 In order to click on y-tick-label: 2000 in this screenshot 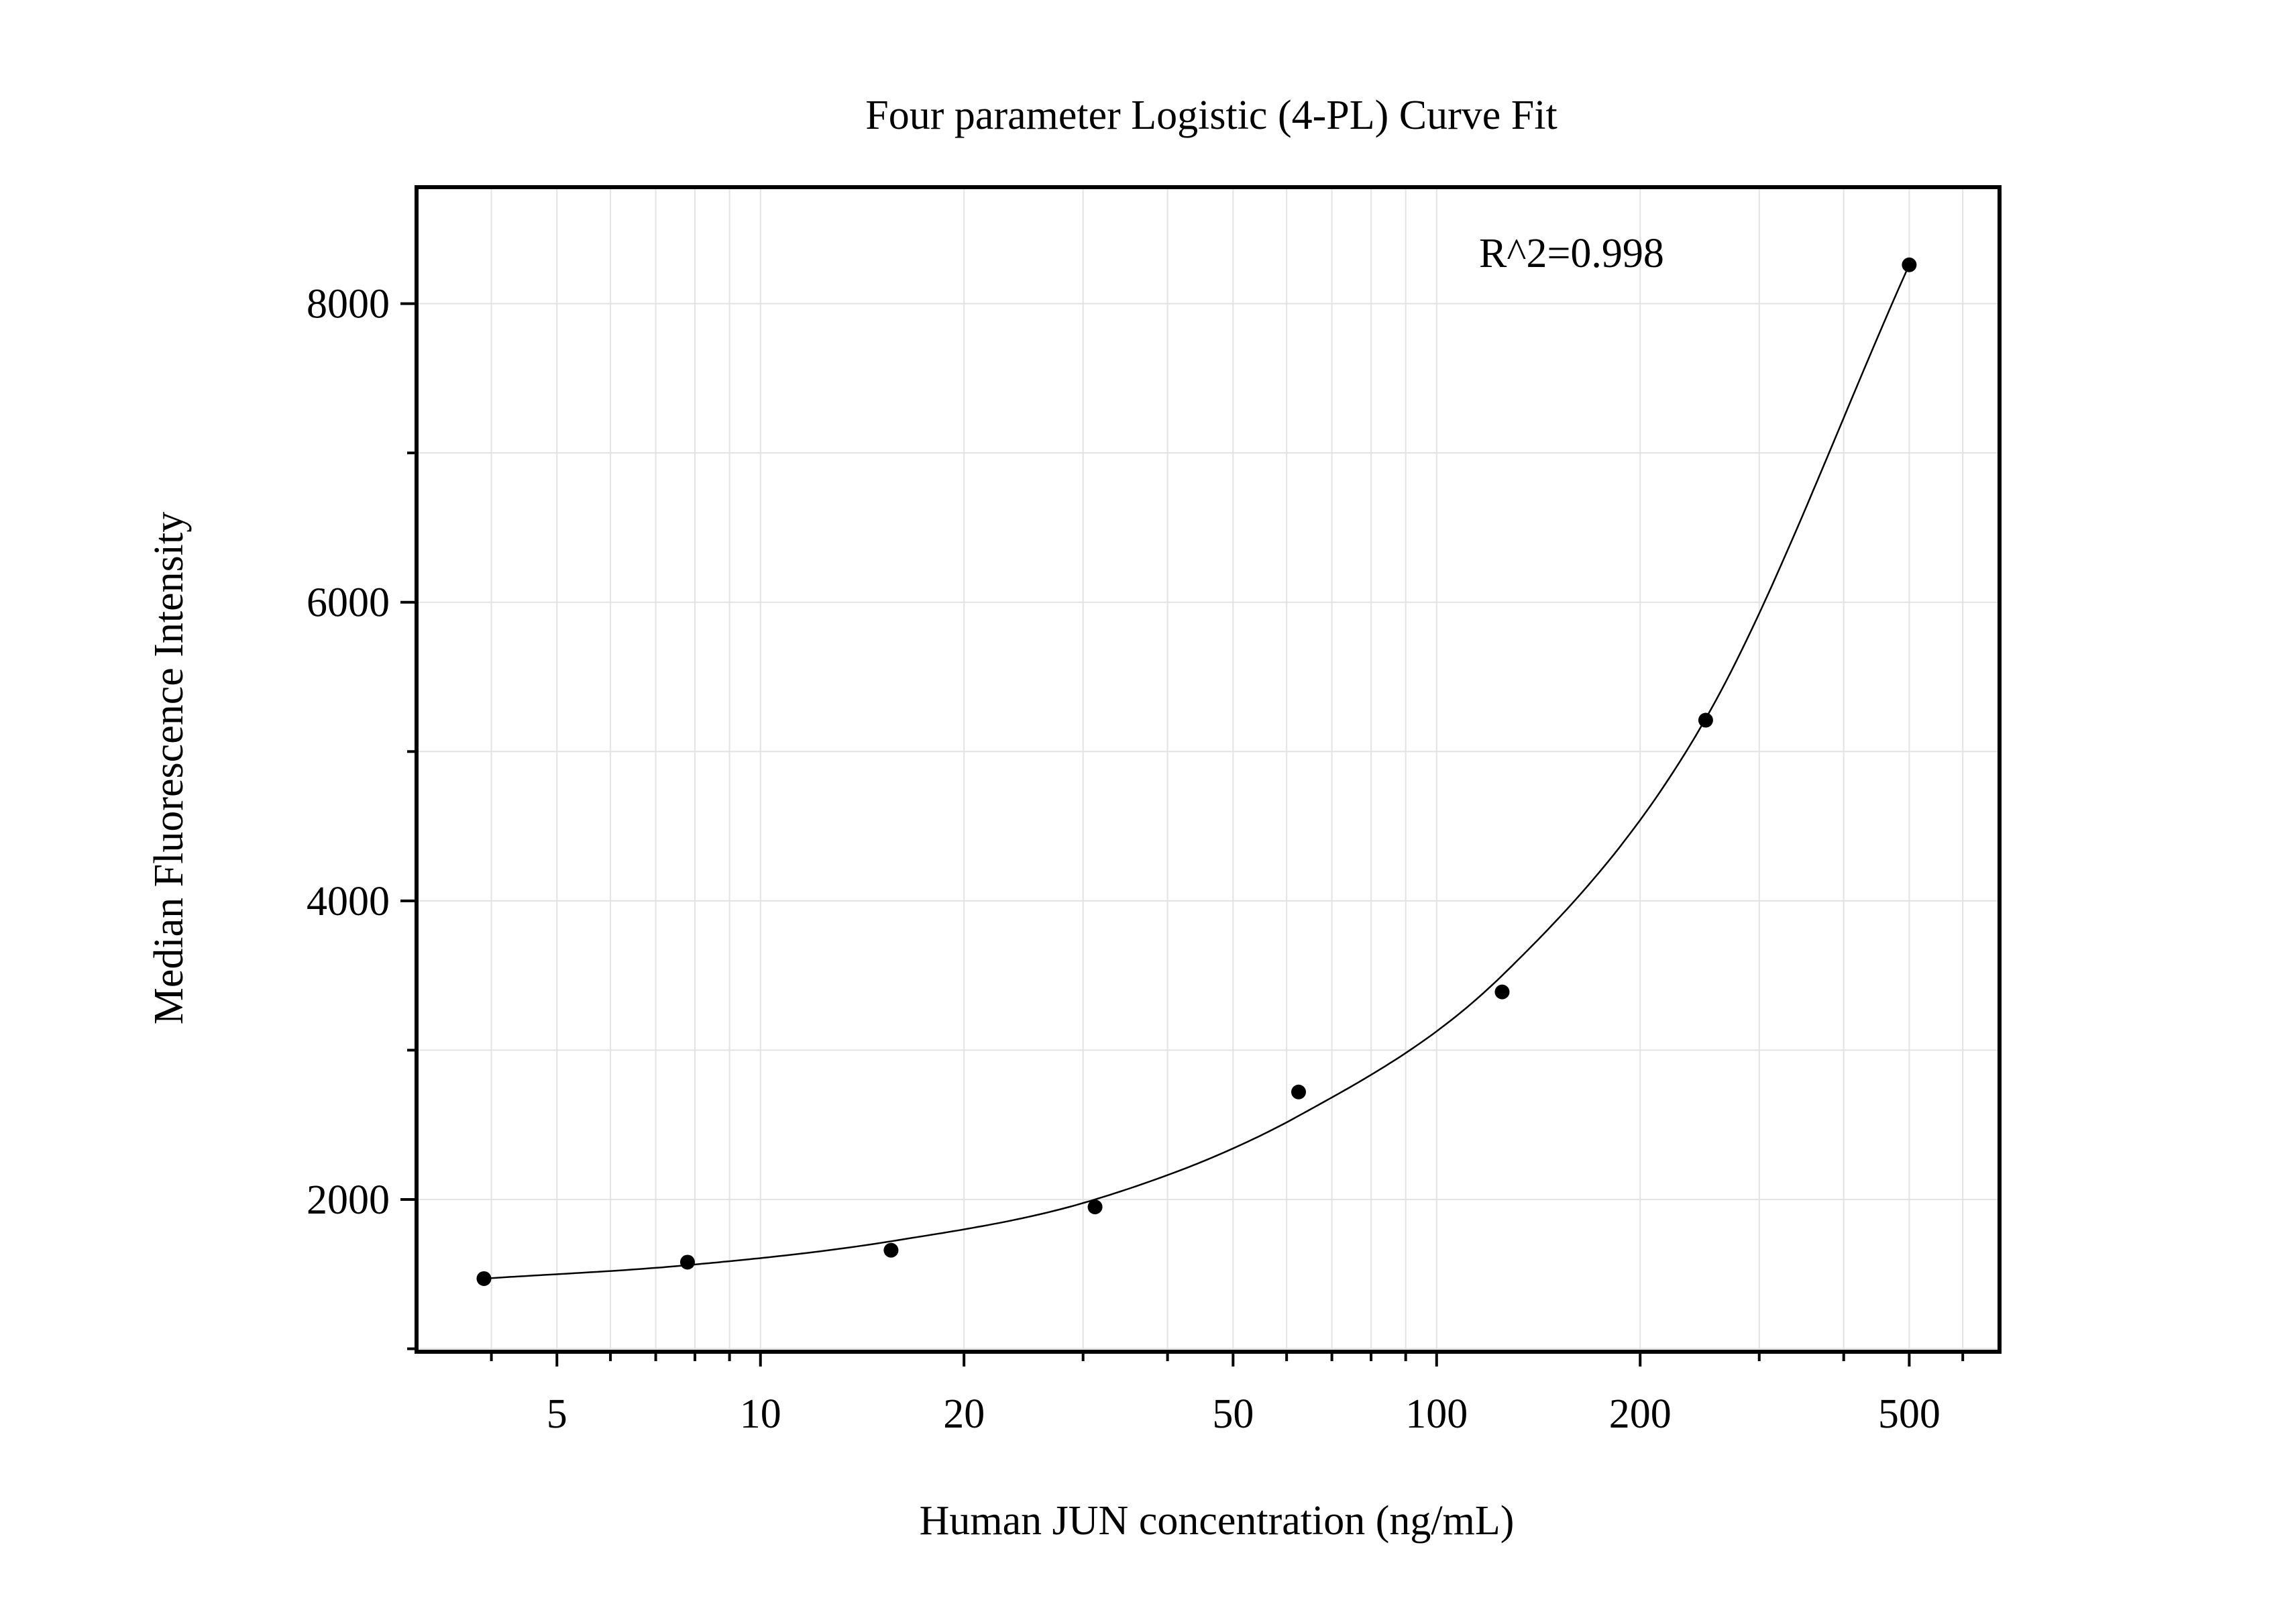, I will do `click(348, 1200)`.